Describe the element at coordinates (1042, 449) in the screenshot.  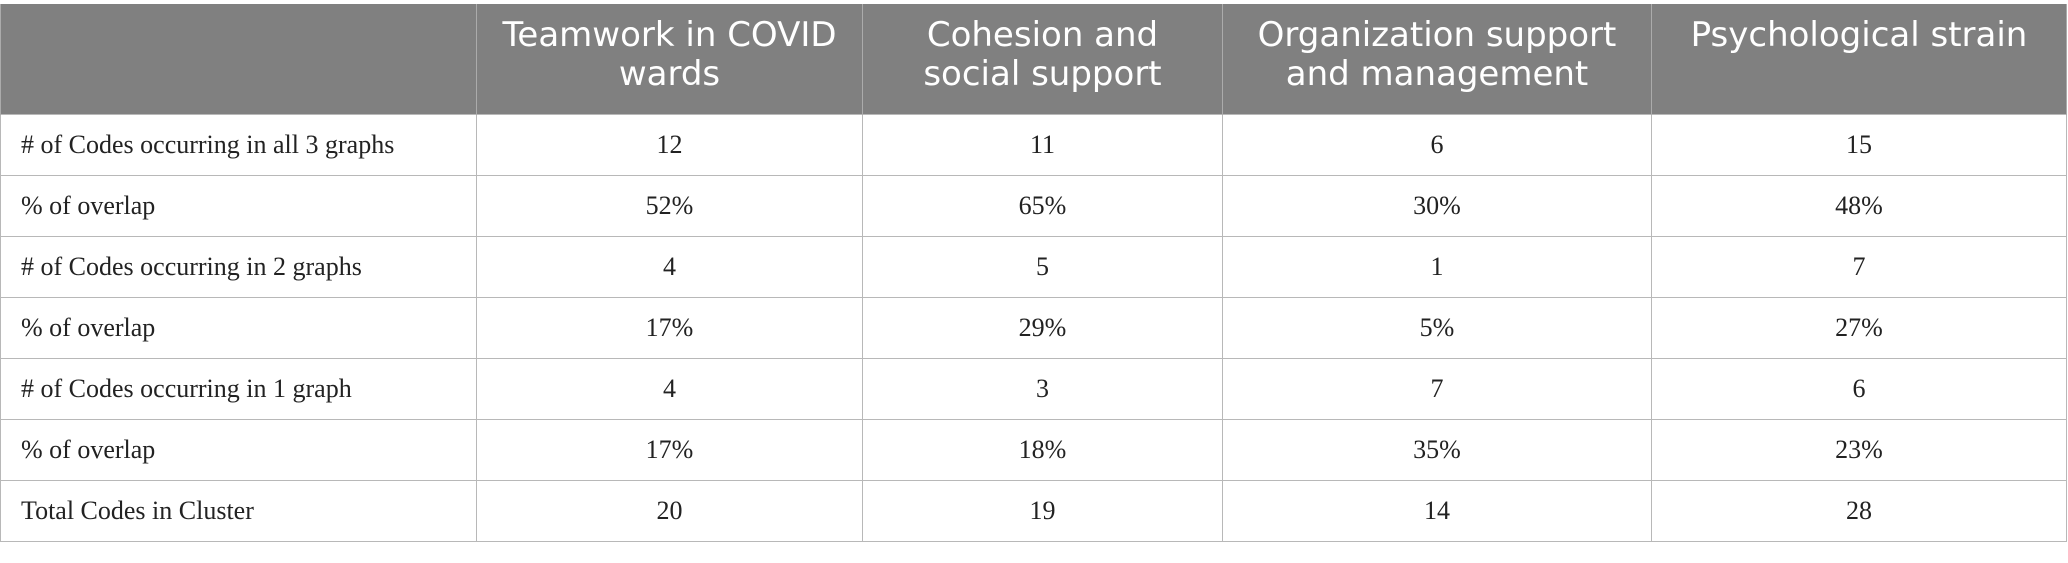
I see `table-cell: 18%` at that location.